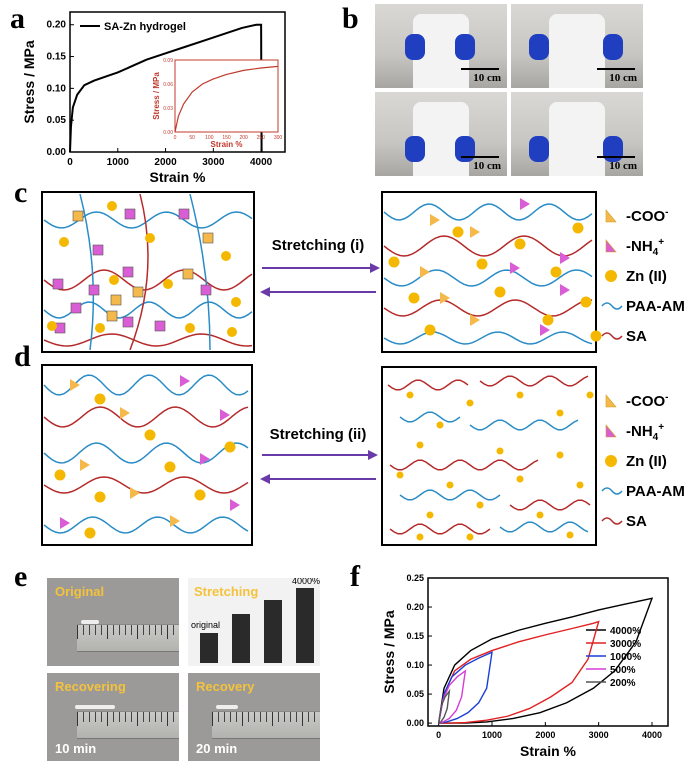  I want to click on inset-x-tick-label-0: 0, so click(175, 138).